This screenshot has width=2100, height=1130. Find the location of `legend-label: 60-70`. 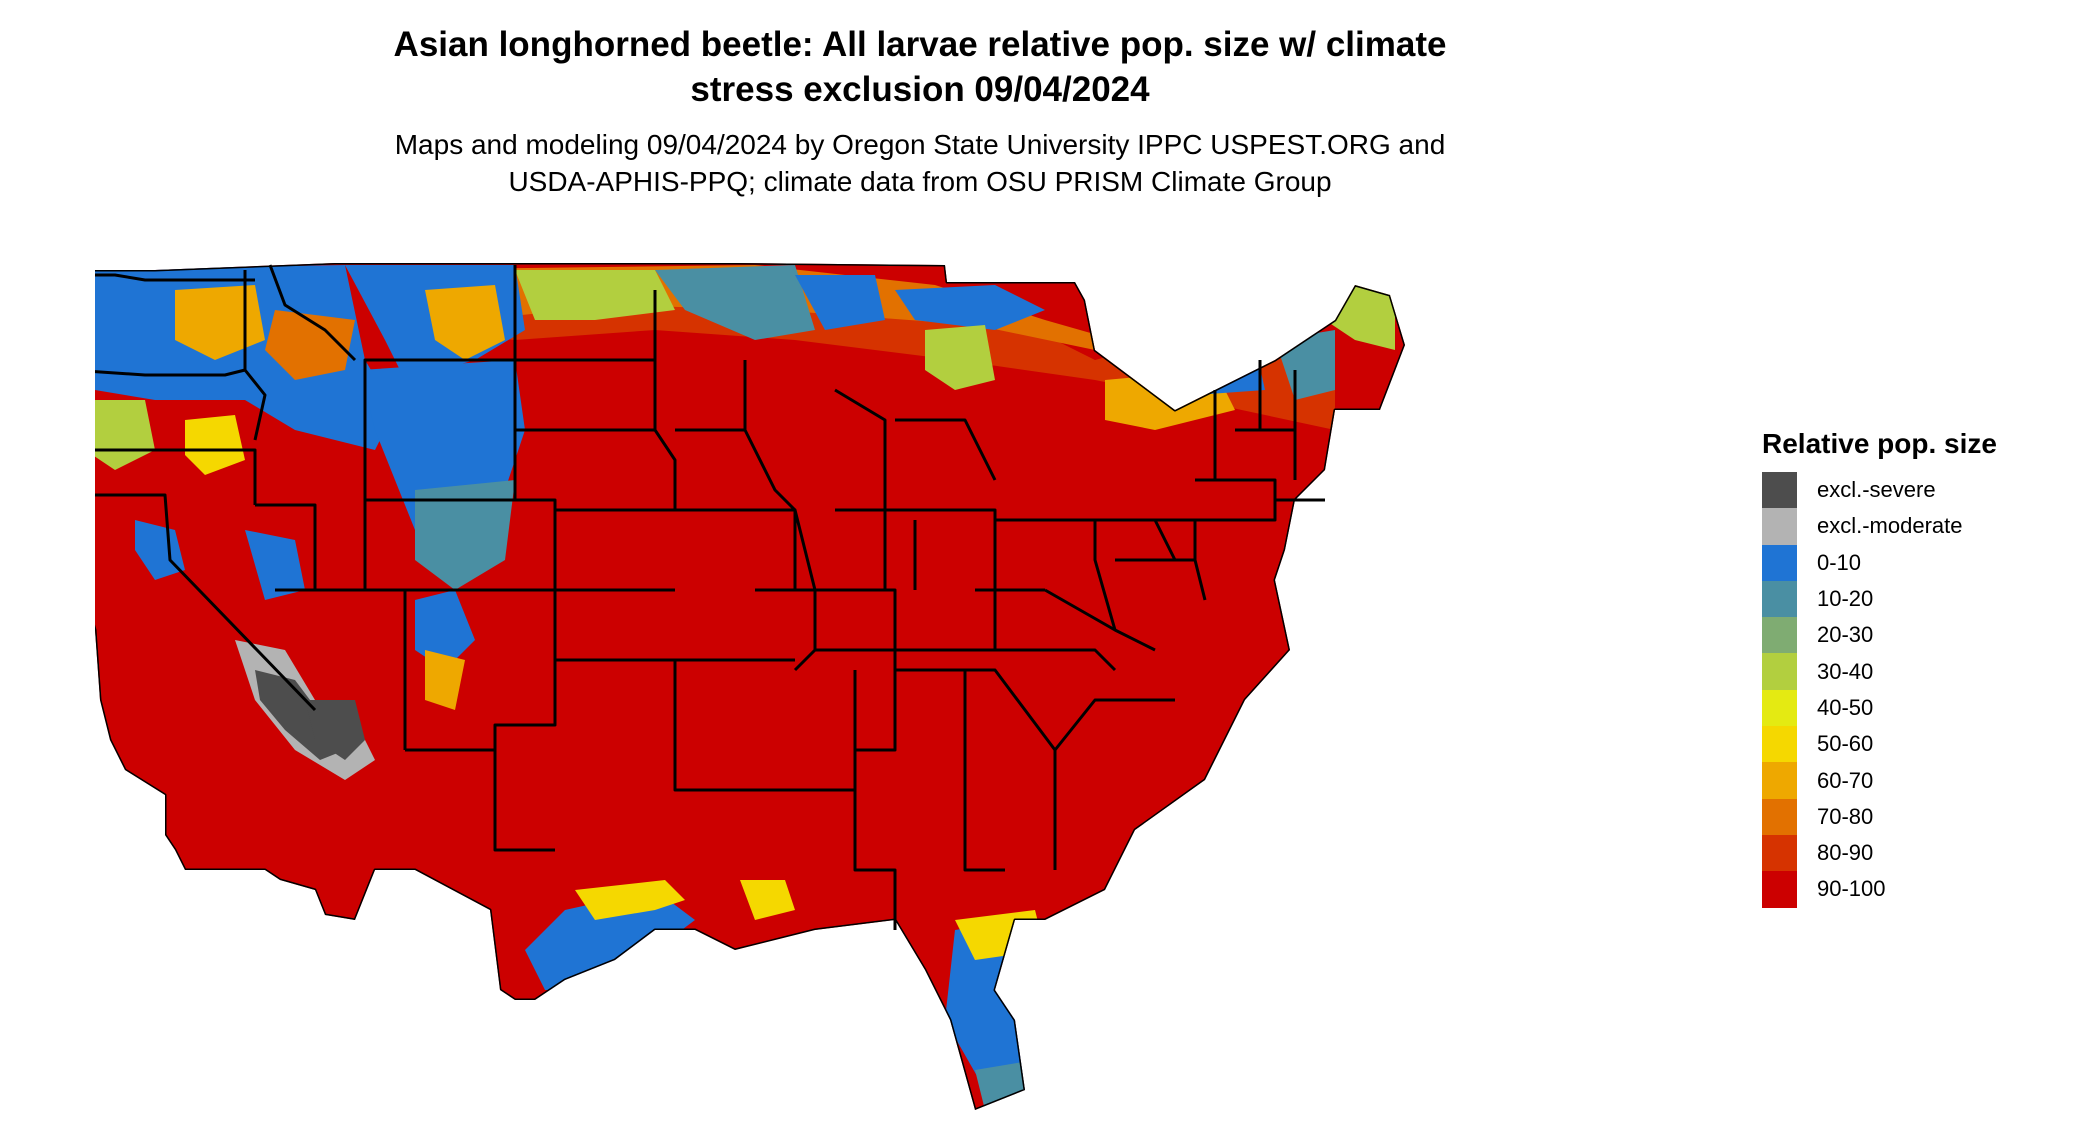

legend-label: 60-70 is located at coordinates (1845, 780).